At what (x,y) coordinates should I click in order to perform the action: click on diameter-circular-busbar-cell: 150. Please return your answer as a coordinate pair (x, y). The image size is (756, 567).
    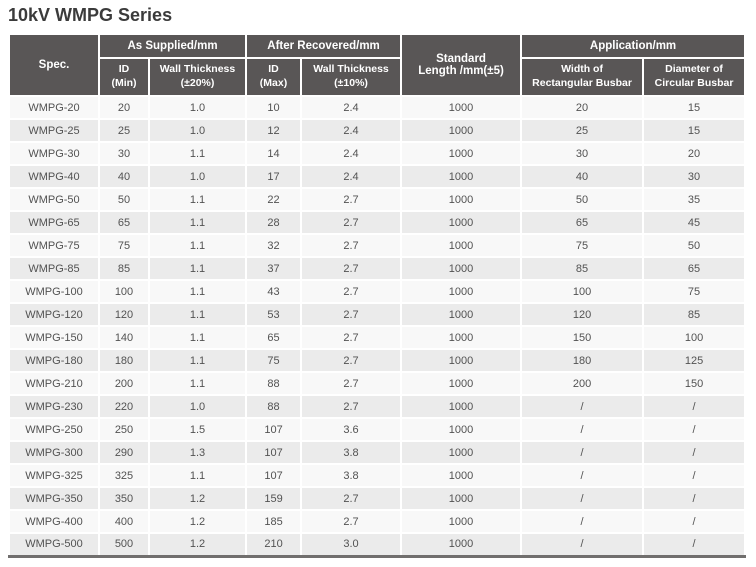
    Looking at the image, I should click on (694, 383).